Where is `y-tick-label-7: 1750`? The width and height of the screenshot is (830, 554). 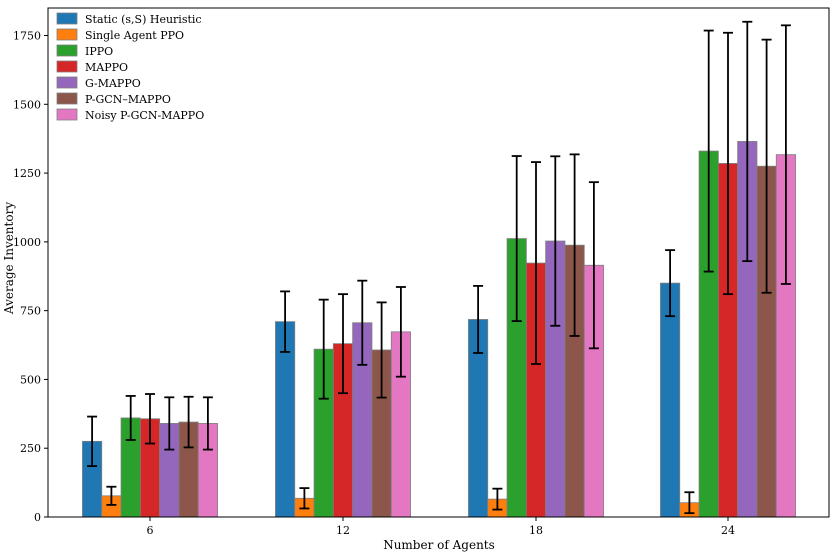
y-tick-label-7: 1750 is located at coordinates (27, 36).